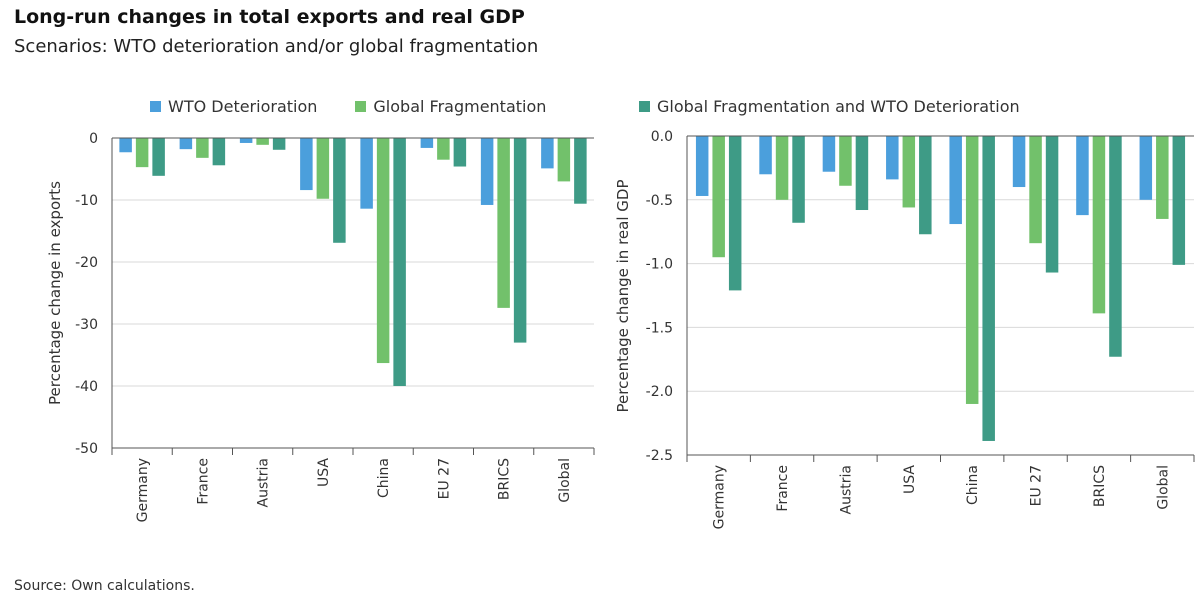 The height and width of the screenshot is (608, 1200). I want to click on gdp-ytick-label: -1.0, so click(659, 265).